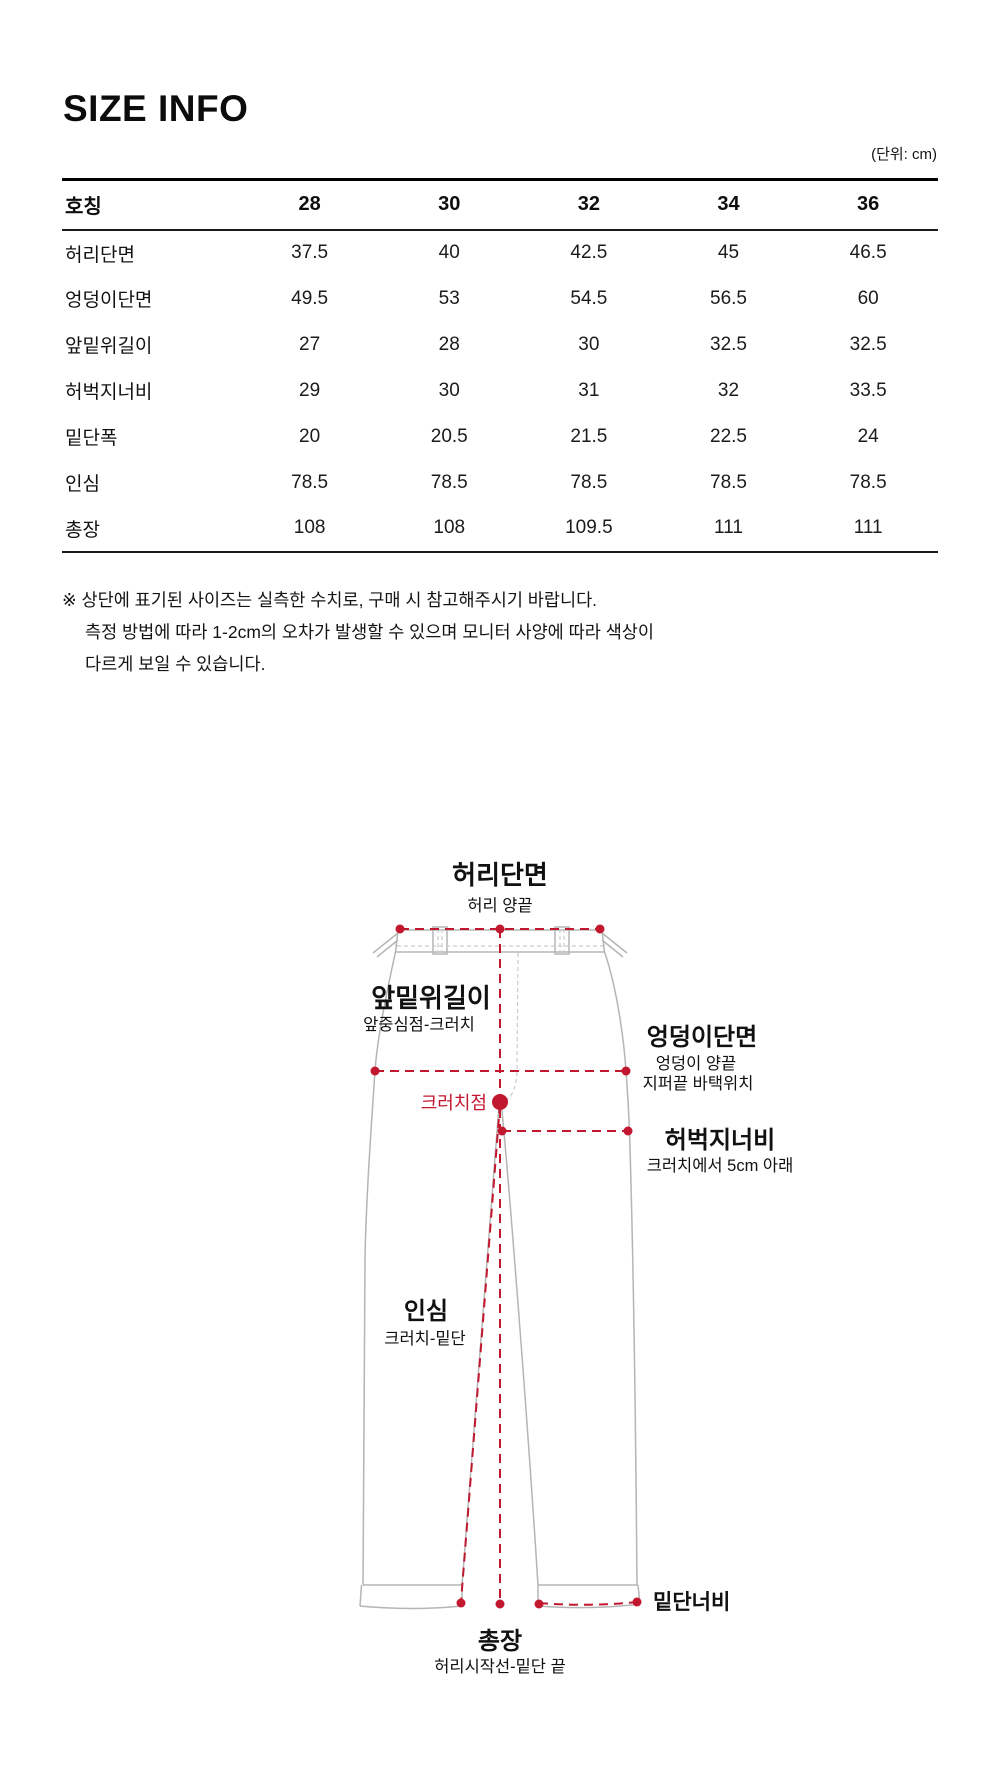 The width and height of the screenshot is (1000, 1789). Describe the element at coordinates (175, 664) in the screenshot. I see `note-line-3: 다르게 보일 수 있습니다.` at that location.